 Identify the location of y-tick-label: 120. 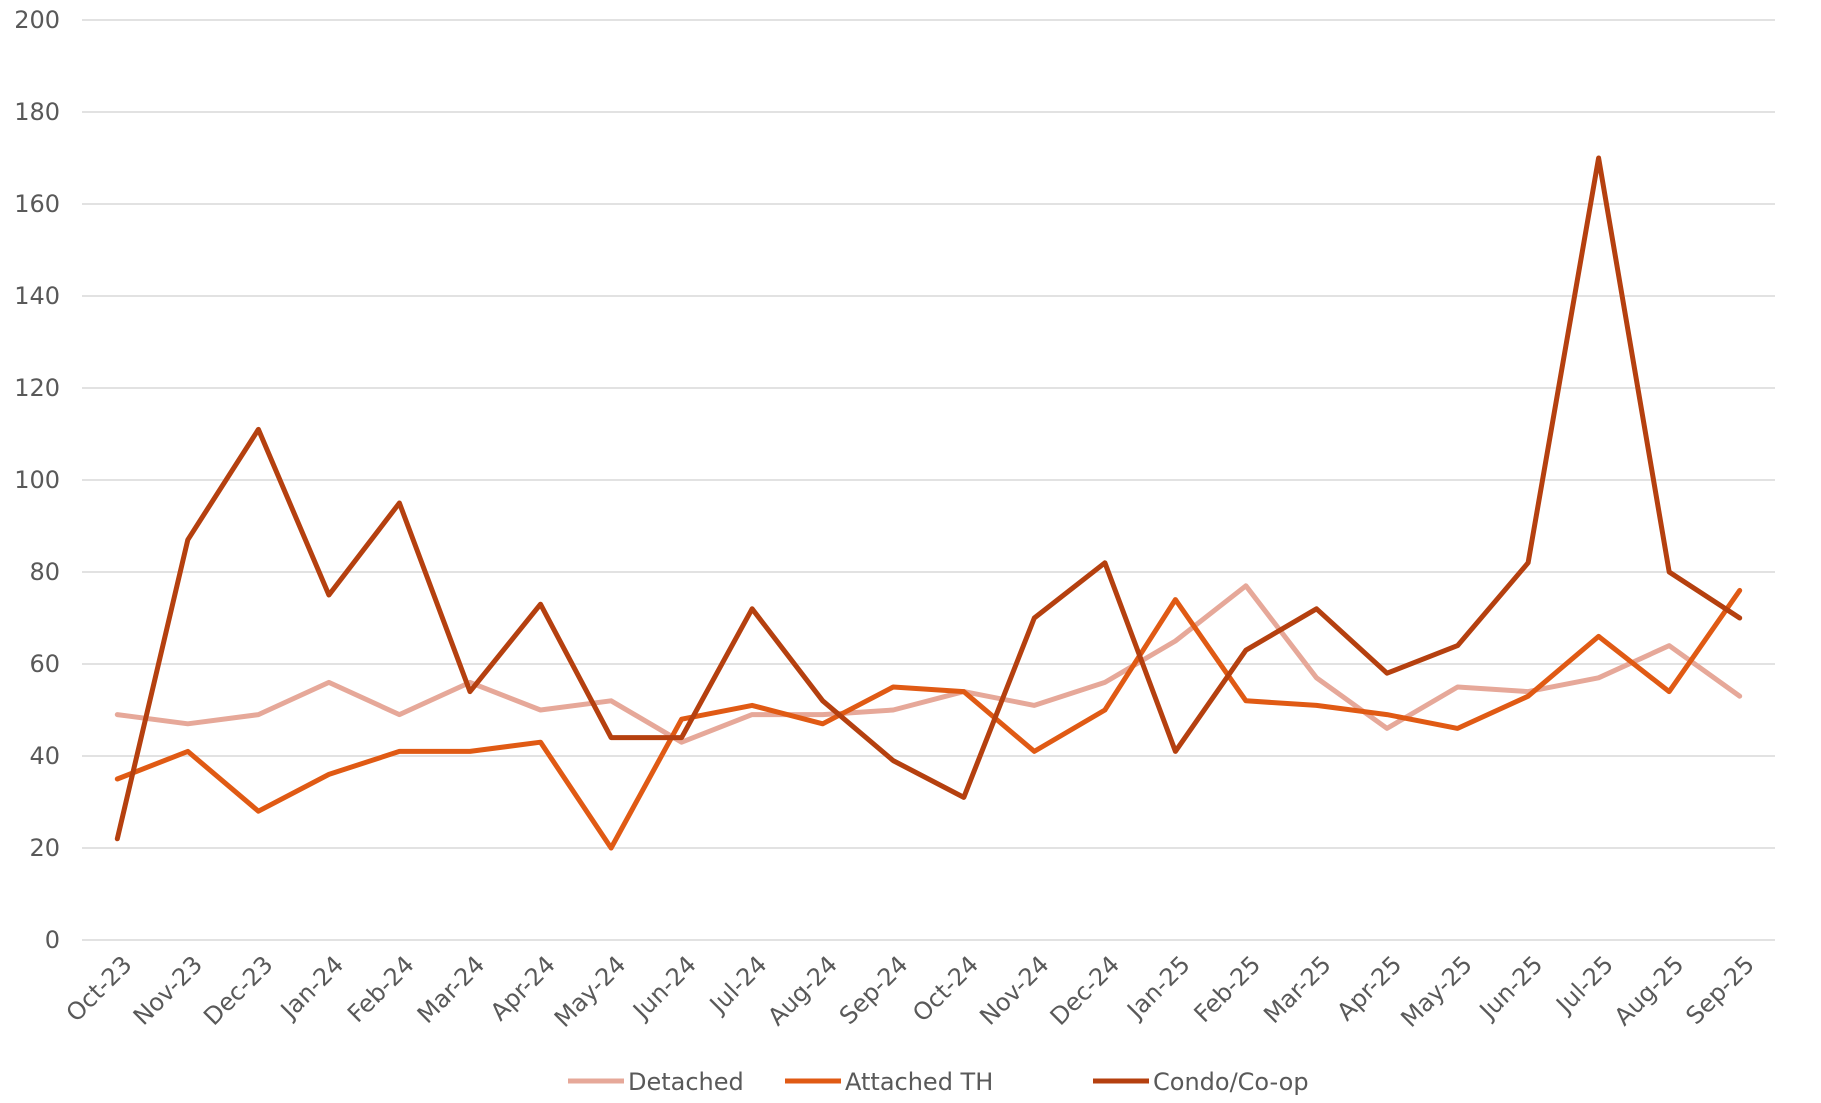
(37, 388).